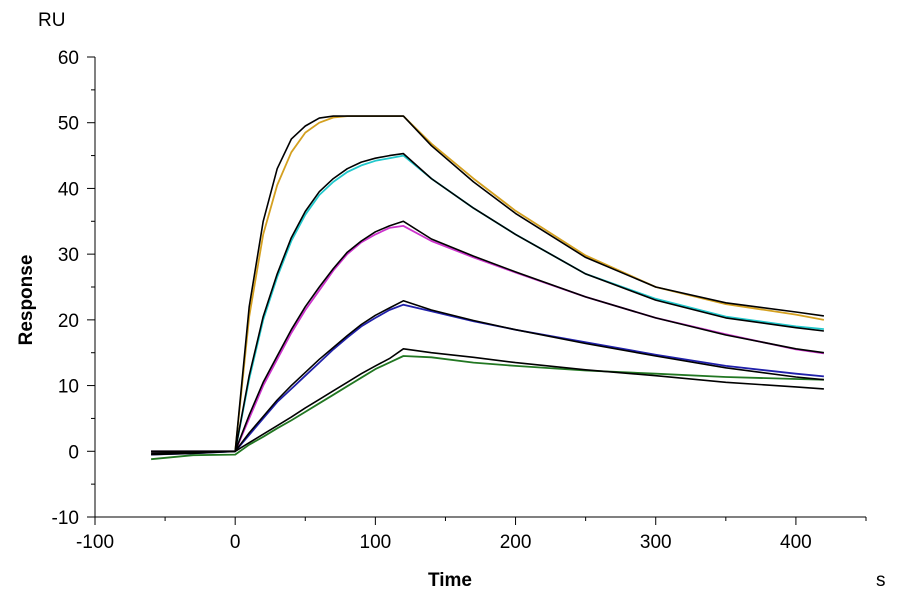  I want to click on x-tick-label: 300, so click(656, 542).